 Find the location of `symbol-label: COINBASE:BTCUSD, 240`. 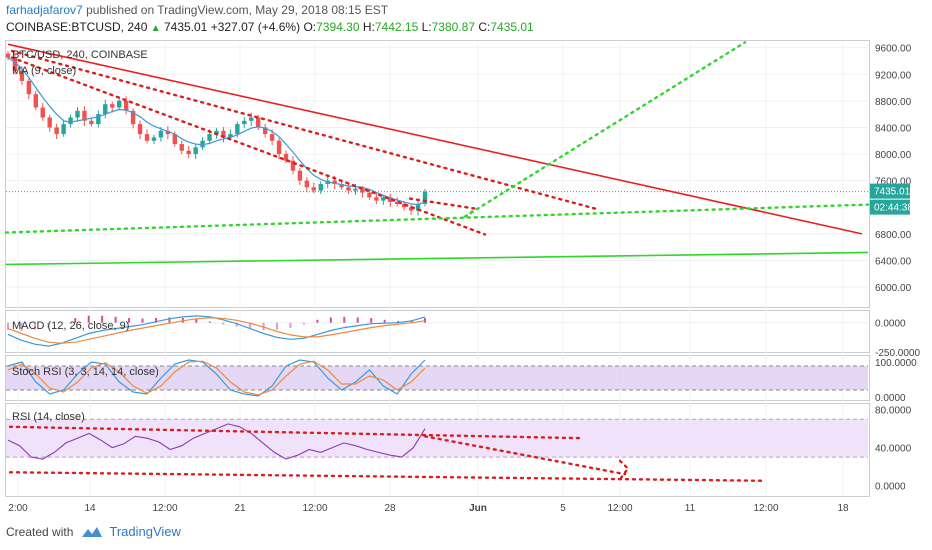

symbol-label: COINBASE:BTCUSD, 240 is located at coordinates (77, 27).